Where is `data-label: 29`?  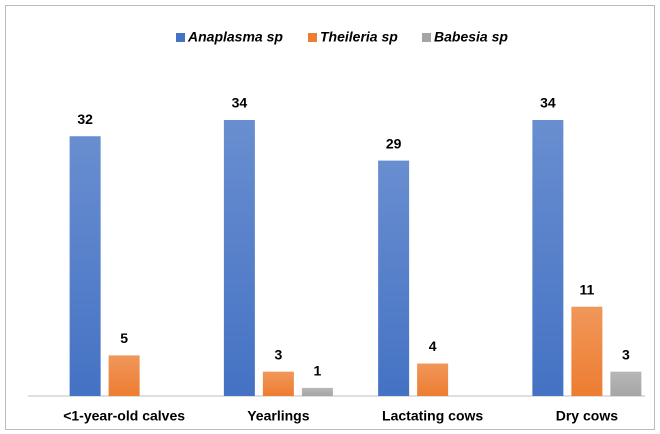 data-label: 29 is located at coordinates (394, 143).